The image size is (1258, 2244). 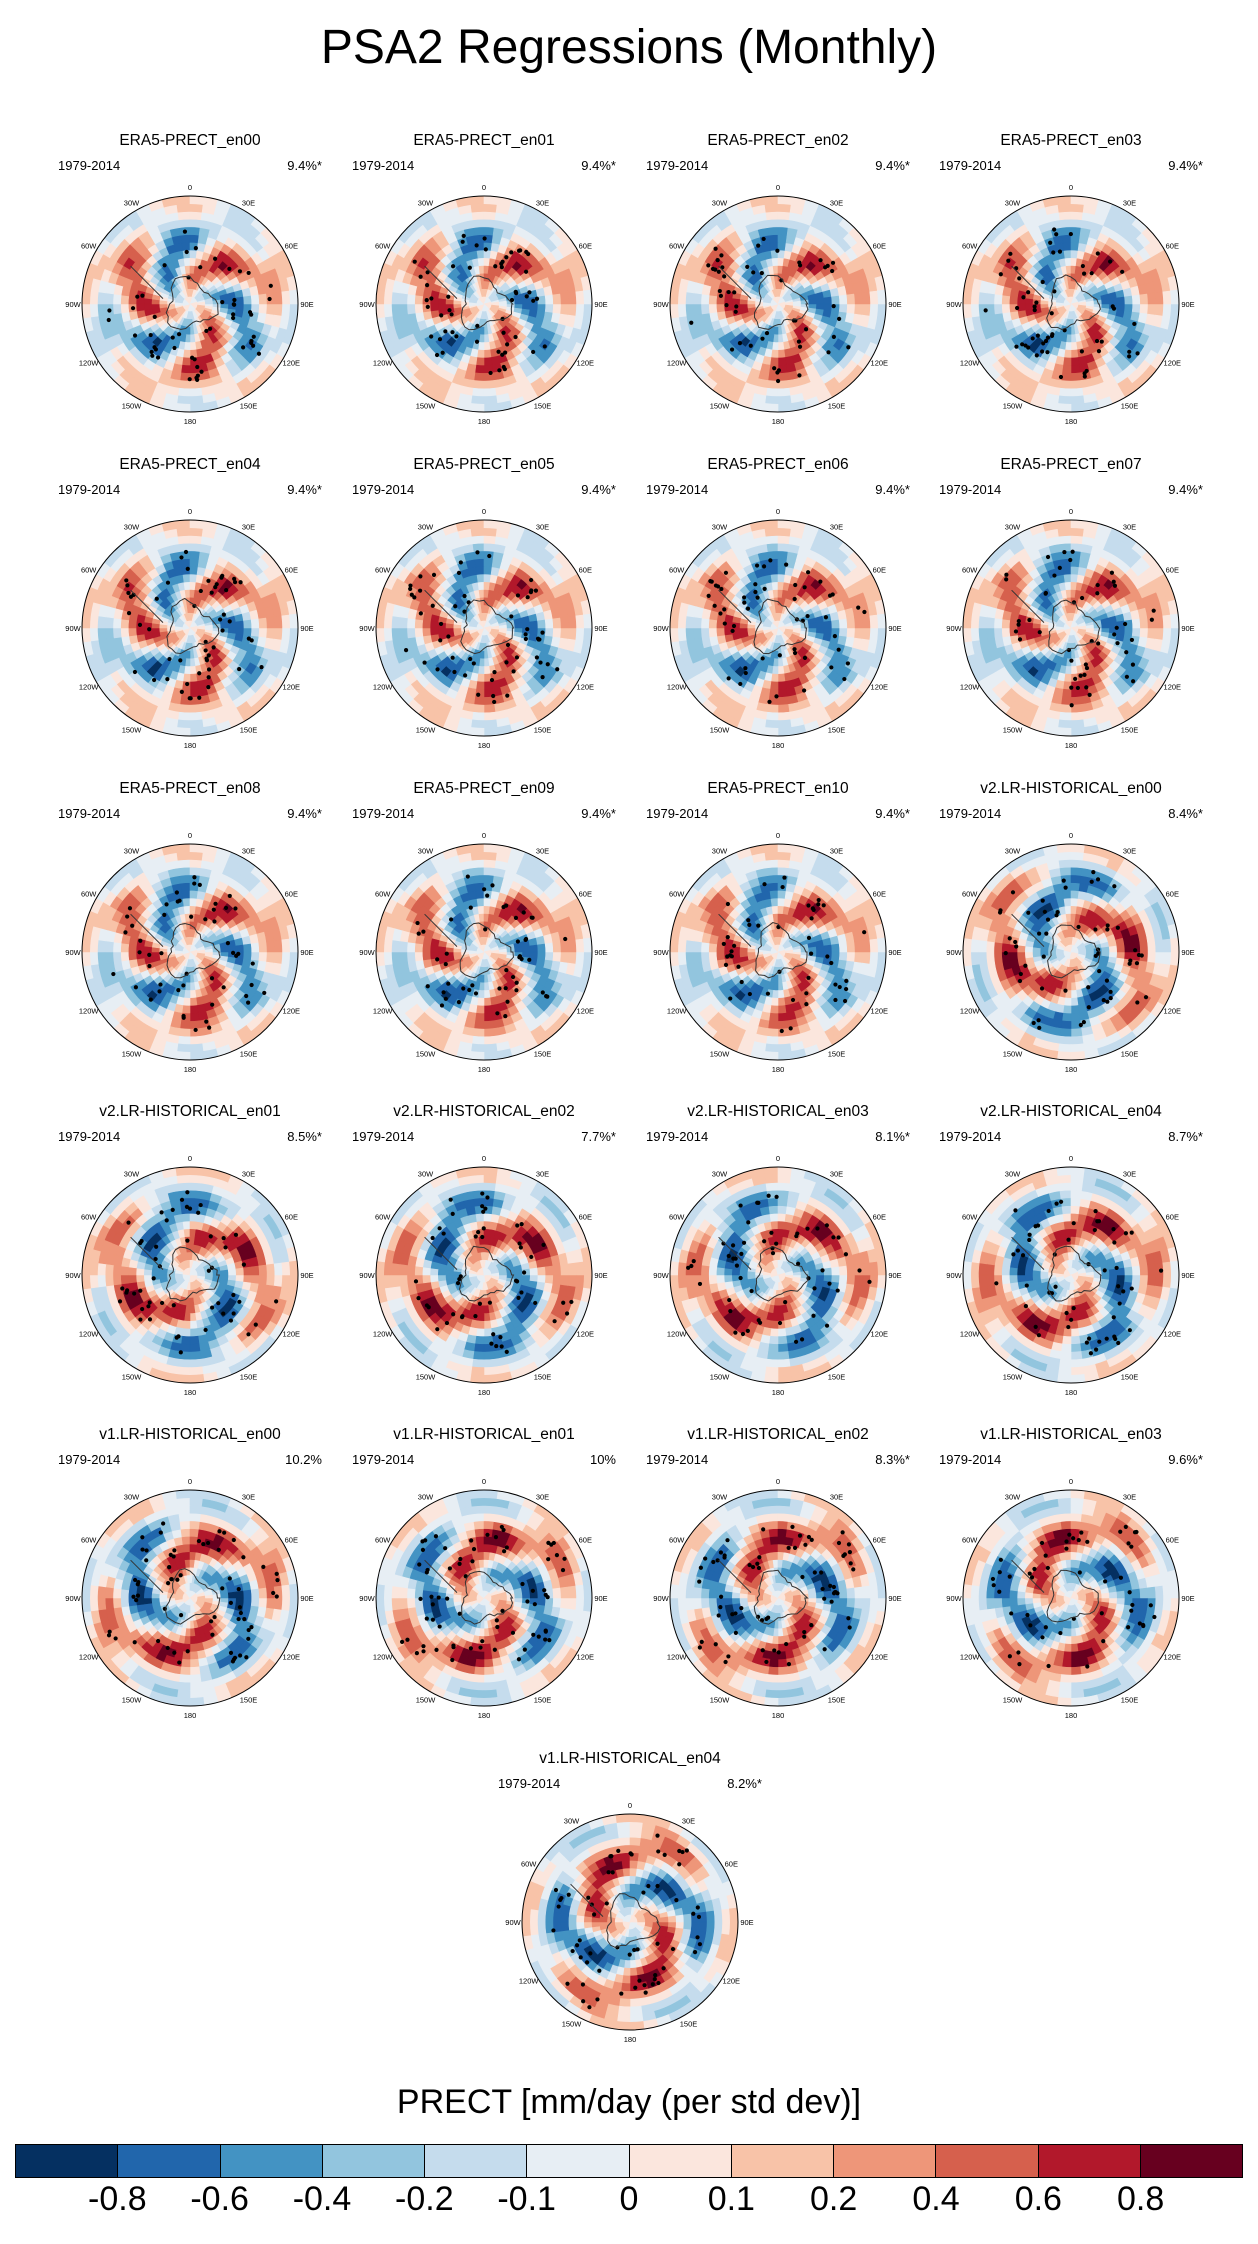 I want to click on panel-variance-percent: 8.7%*, so click(x=1185, y=1136).